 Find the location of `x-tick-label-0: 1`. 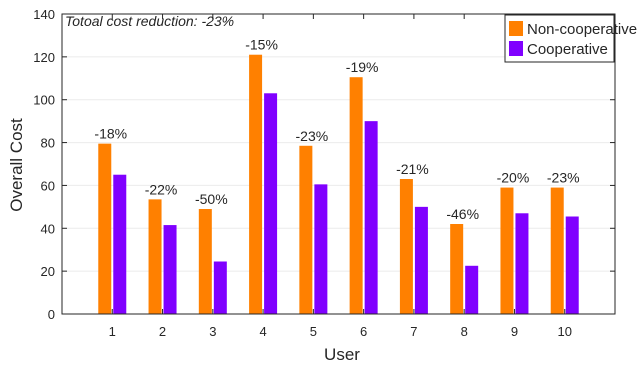

x-tick-label-0: 1 is located at coordinates (112, 331).